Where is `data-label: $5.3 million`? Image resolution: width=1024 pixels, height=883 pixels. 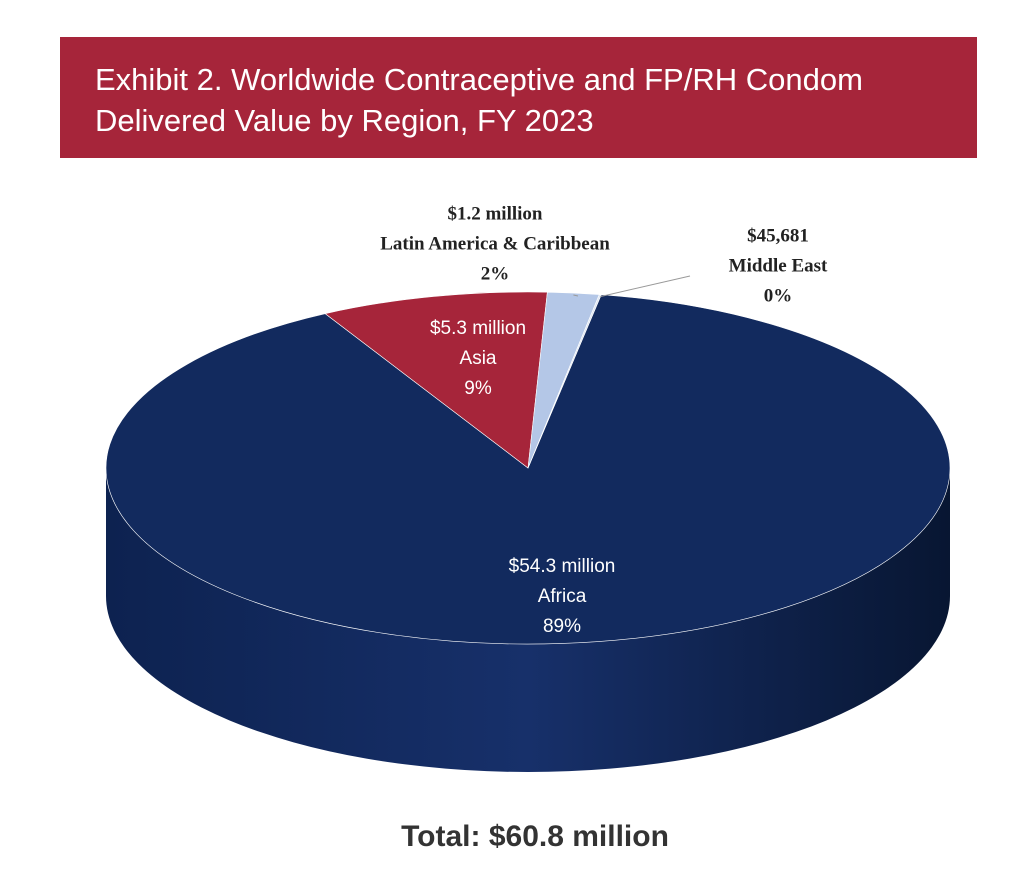
data-label: $5.3 million is located at coordinates (478, 328).